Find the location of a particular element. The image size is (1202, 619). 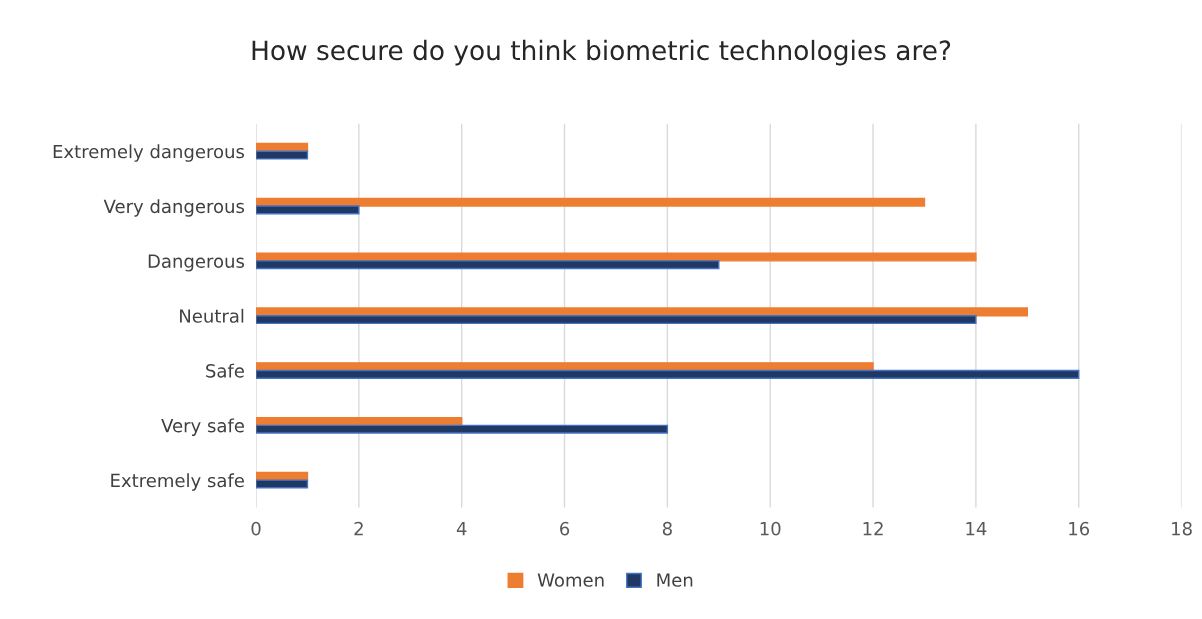

y-tick-label: Very safe is located at coordinates (202, 427).